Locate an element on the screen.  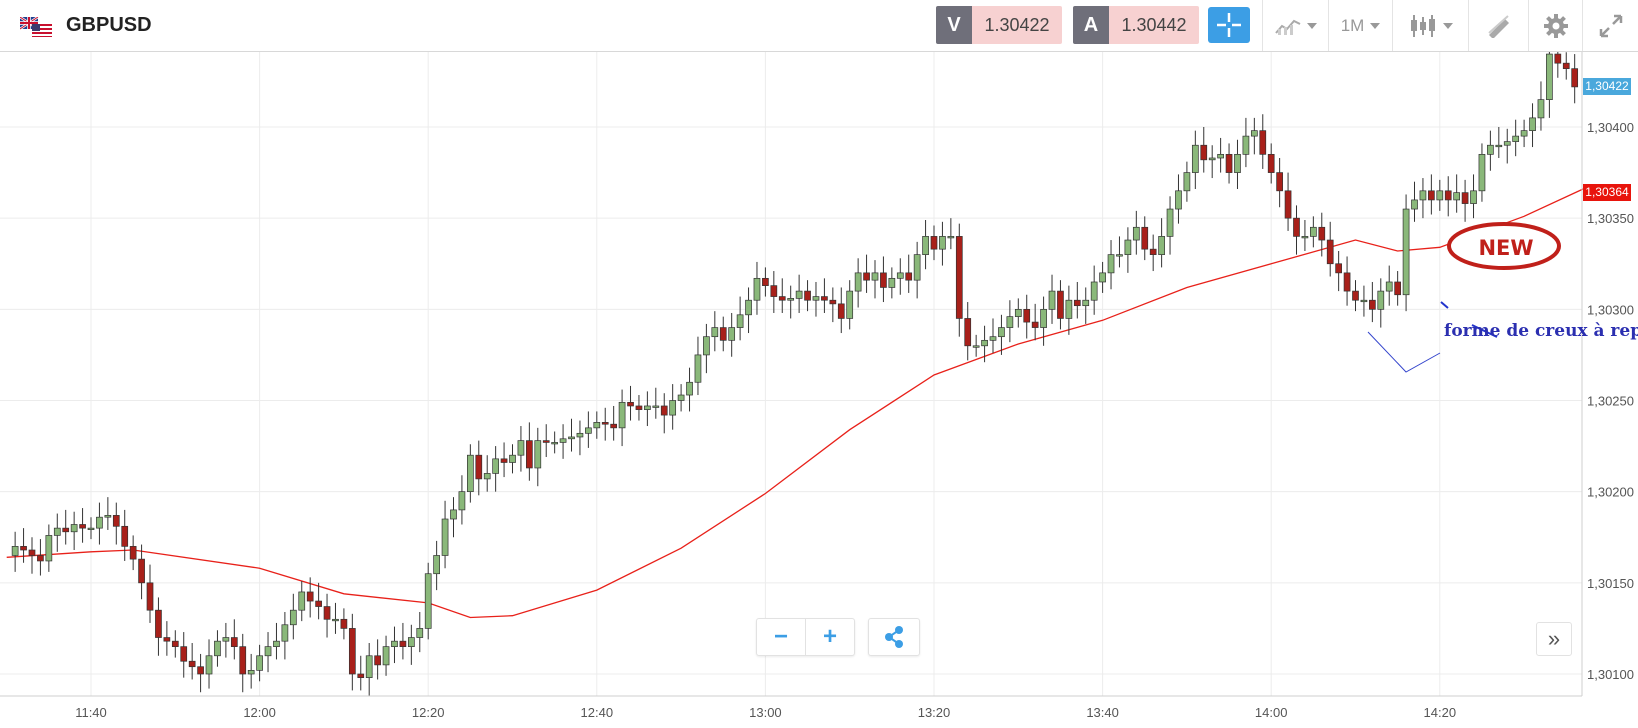
fullscreen-button is located at coordinates (1610, 25).